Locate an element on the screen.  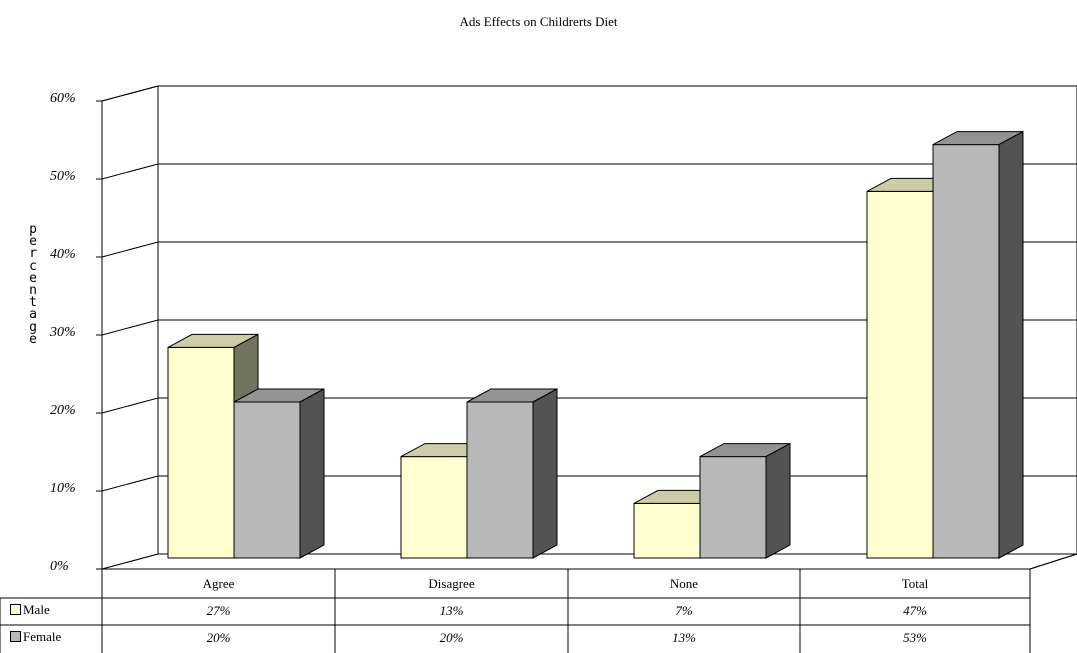
data-label: 47% is located at coordinates (915, 610).